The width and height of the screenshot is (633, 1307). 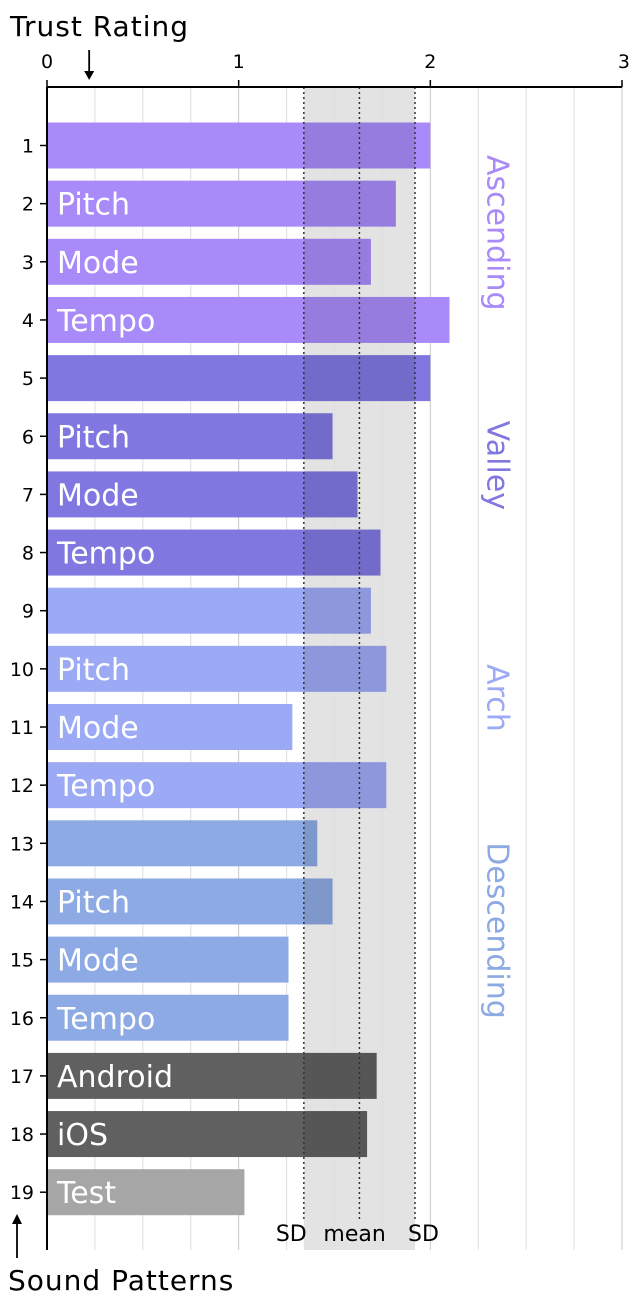 What do you see at coordinates (82, 1135) in the screenshot?
I see `bar-label: iOS` at bounding box center [82, 1135].